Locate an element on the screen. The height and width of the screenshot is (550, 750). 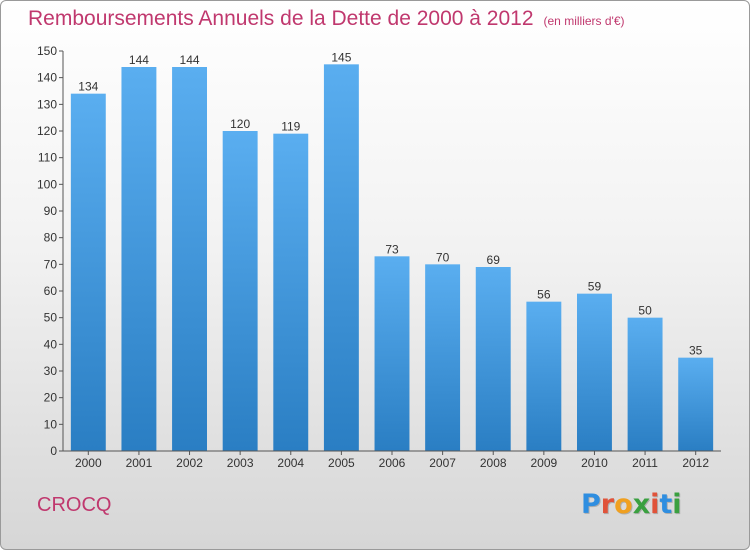
y-tick-label: 150 is located at coordinates (47, 51).